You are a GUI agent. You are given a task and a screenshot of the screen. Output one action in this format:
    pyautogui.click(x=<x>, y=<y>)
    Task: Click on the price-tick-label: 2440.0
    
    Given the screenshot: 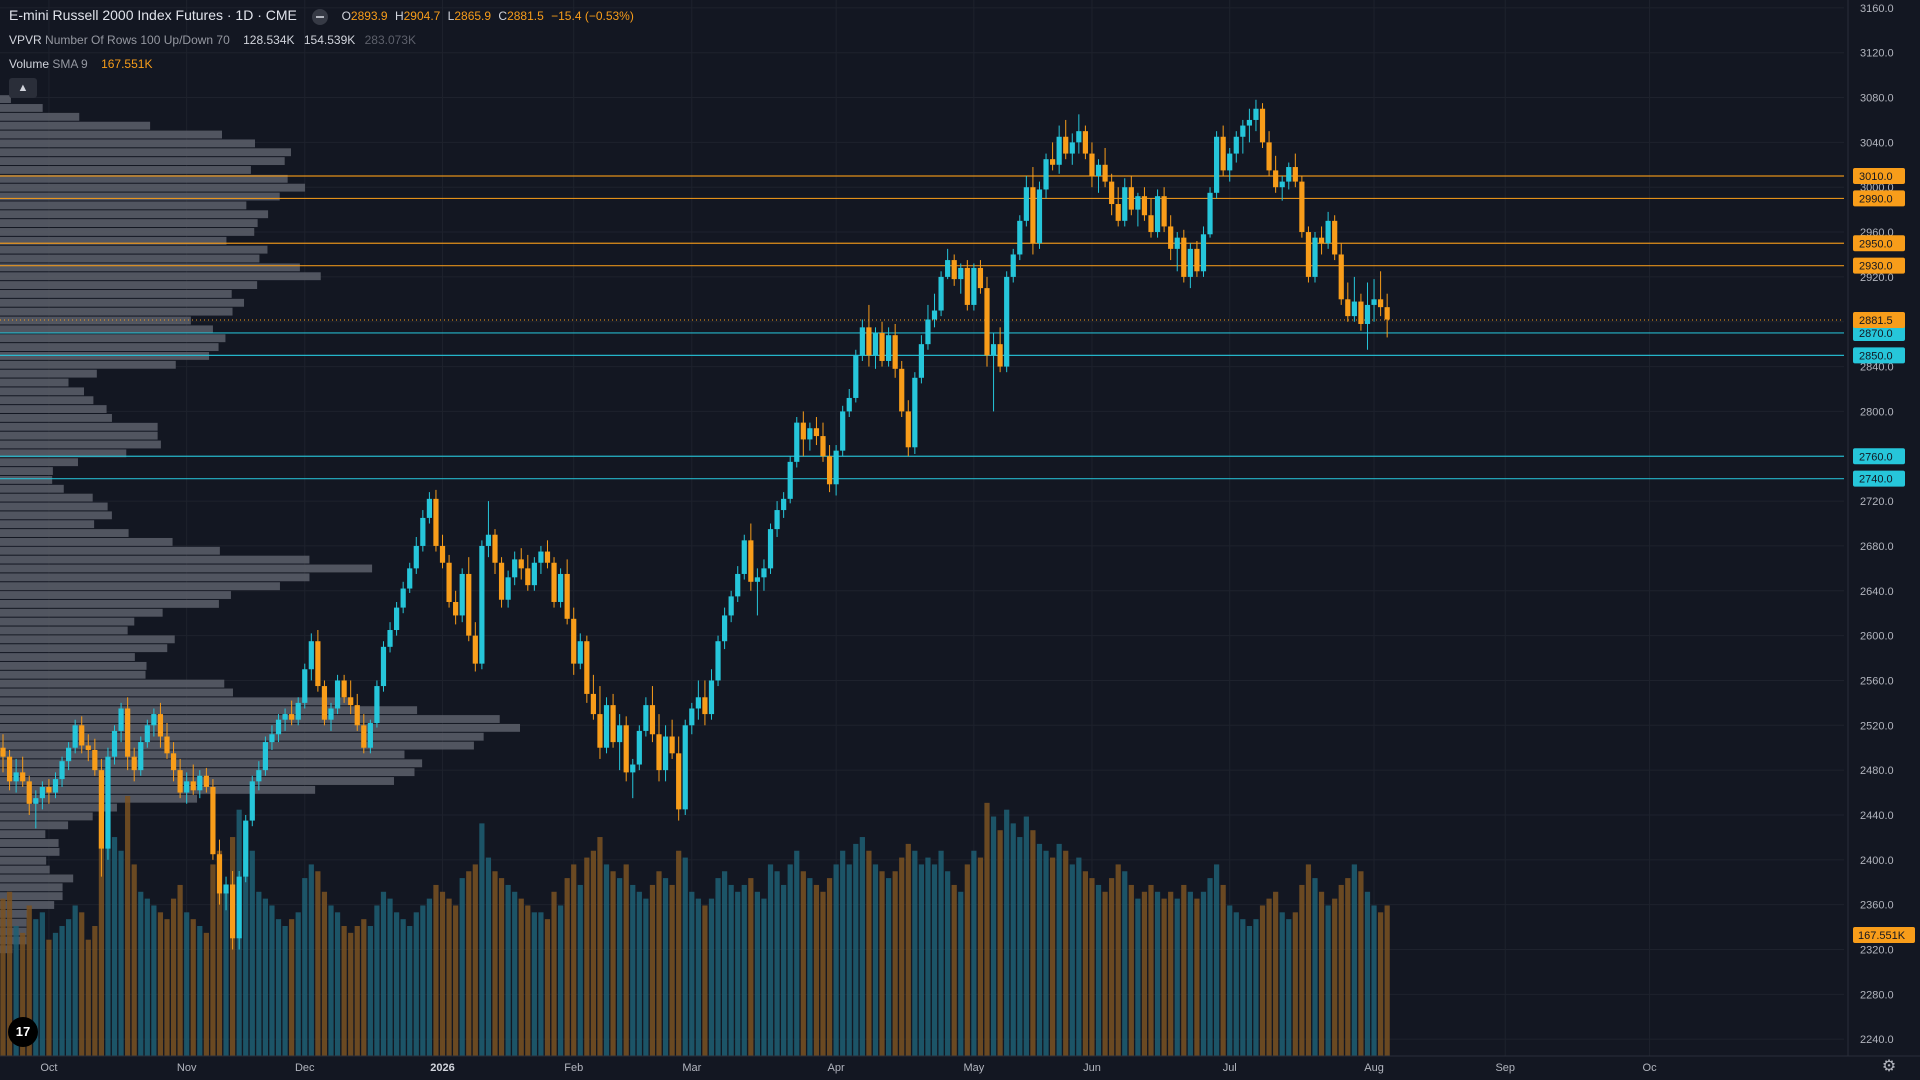 What is the action you would take?
    pyautogui.click(x=1877, y=816)
    